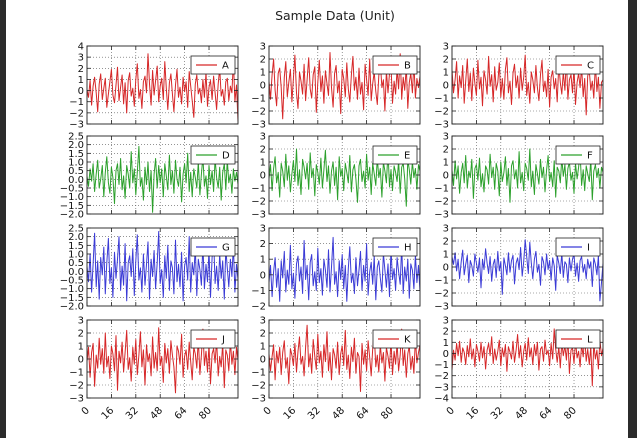 The height and width of the screenshot is (438, 637). I want to click on legend-label: G, so click(226, 248).